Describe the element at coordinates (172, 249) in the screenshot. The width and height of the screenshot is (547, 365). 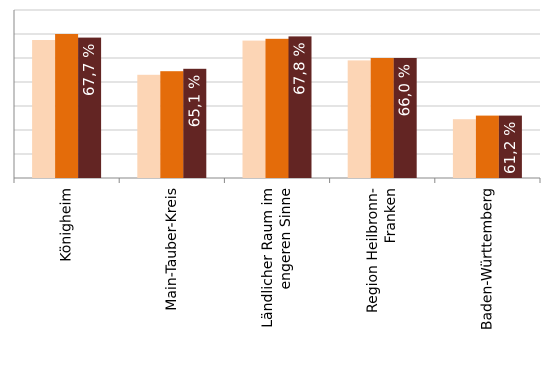
I see `x-tick-label: Main-Tauber-Kreis` at that location.